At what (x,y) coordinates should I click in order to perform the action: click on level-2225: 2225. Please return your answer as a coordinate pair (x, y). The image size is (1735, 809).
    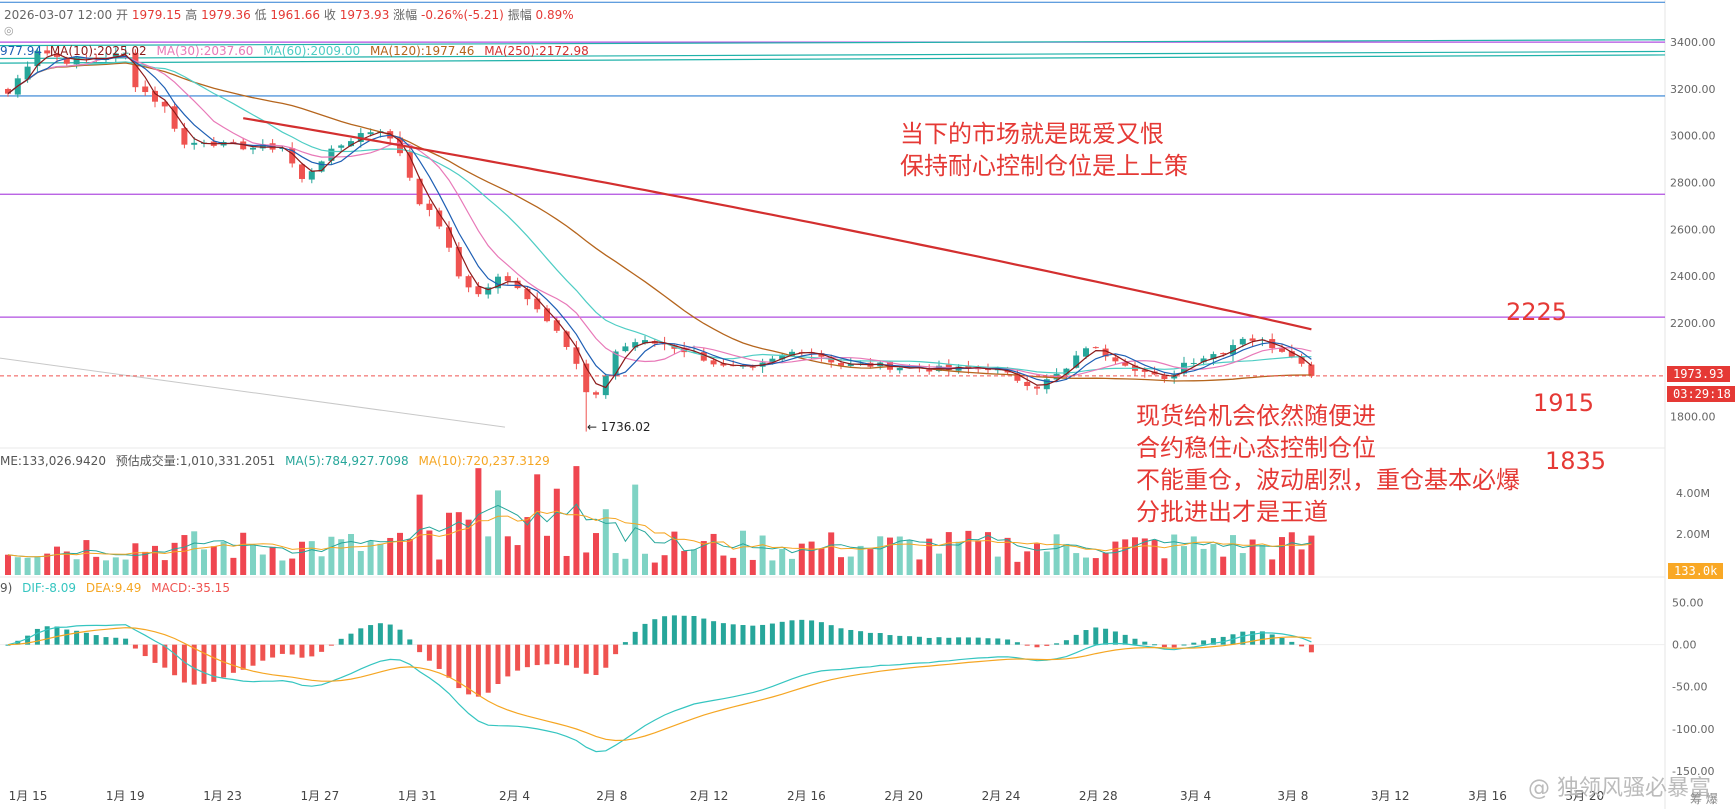
    Looking at the image, I should click on (1537, 312).